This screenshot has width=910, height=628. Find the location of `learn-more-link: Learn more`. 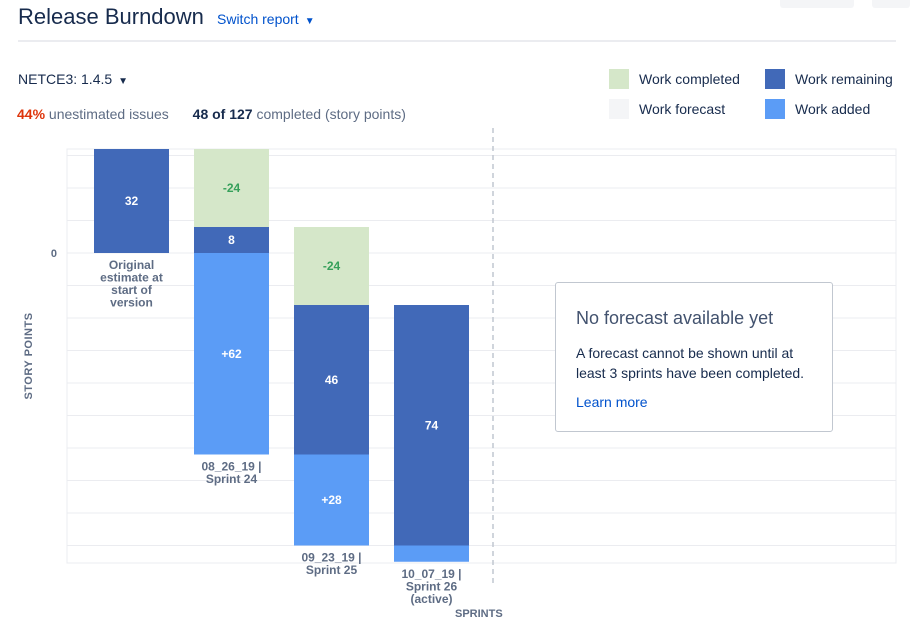

learn-more-link: Learn more is located at coordinates (612, 402).